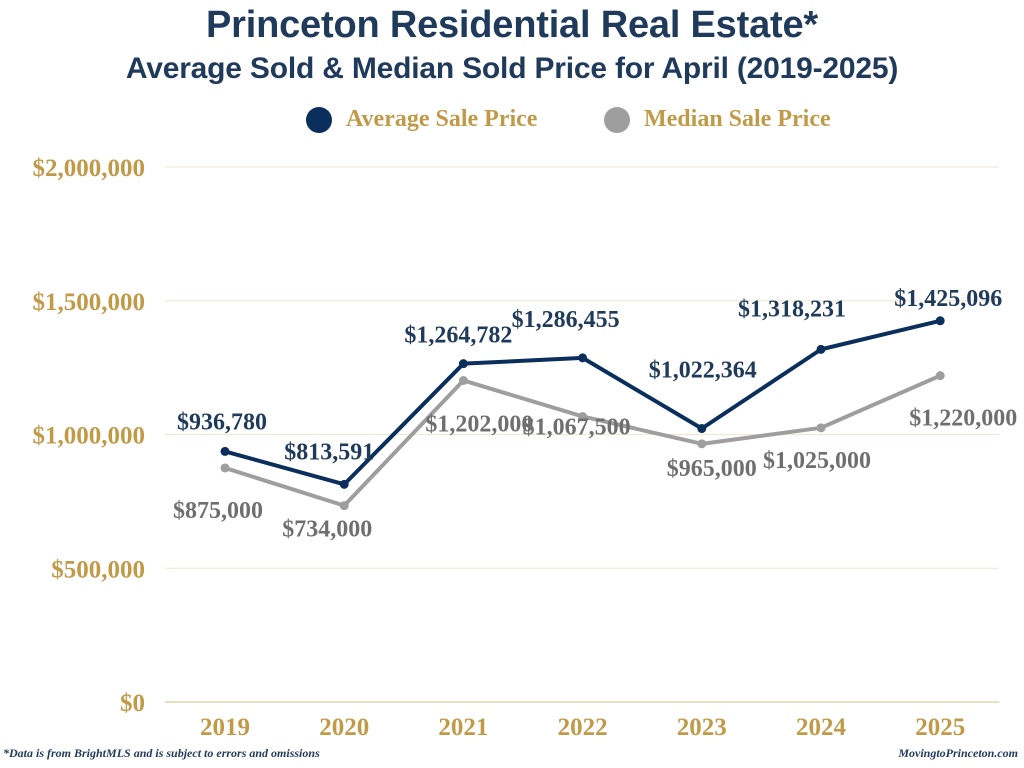  What do you see at coordinates (512, 25) in the screenshot?
I see `chart-title: Princeton Residential Real Estate*` at bounding box center [512, 25].